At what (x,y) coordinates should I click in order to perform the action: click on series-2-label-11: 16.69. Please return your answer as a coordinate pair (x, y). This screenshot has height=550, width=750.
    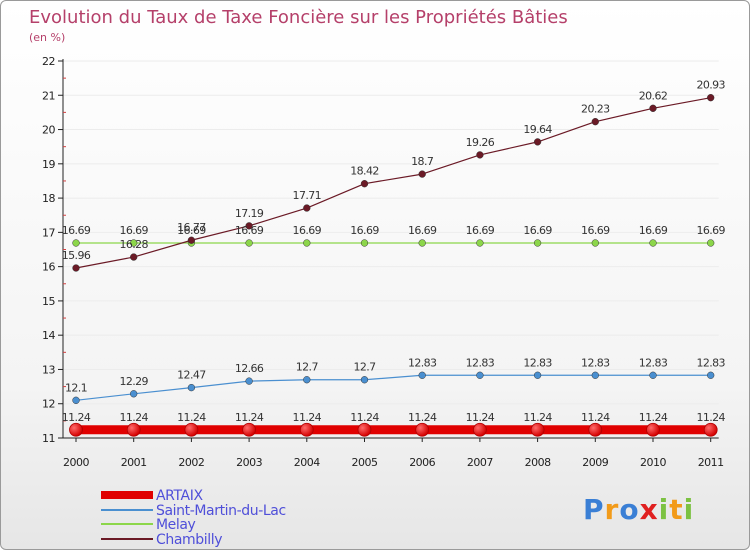
    Looking at the image, I should click on (710, 230).